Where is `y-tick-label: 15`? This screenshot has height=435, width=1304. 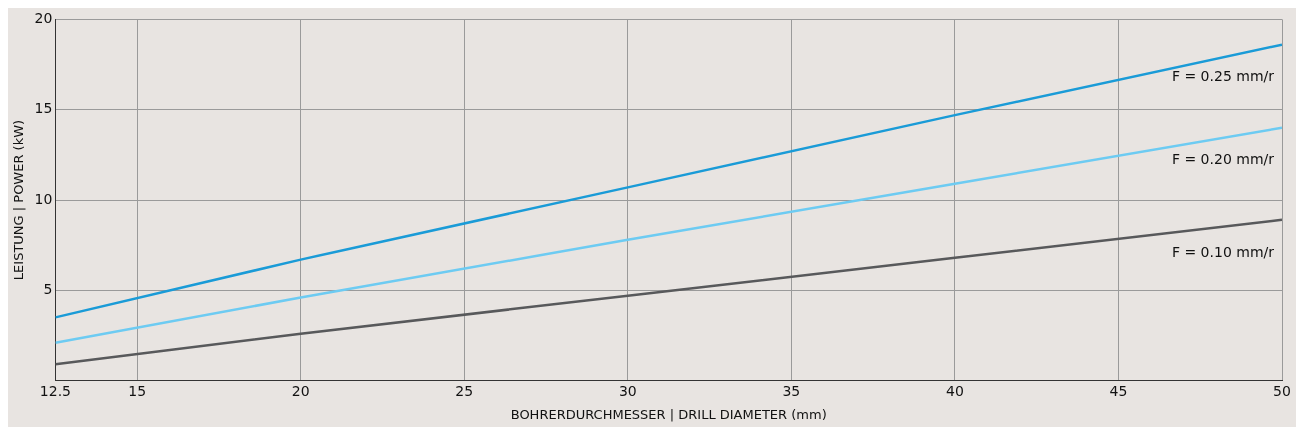 y-tick-label: 15 is located at coordinates (43, 108).